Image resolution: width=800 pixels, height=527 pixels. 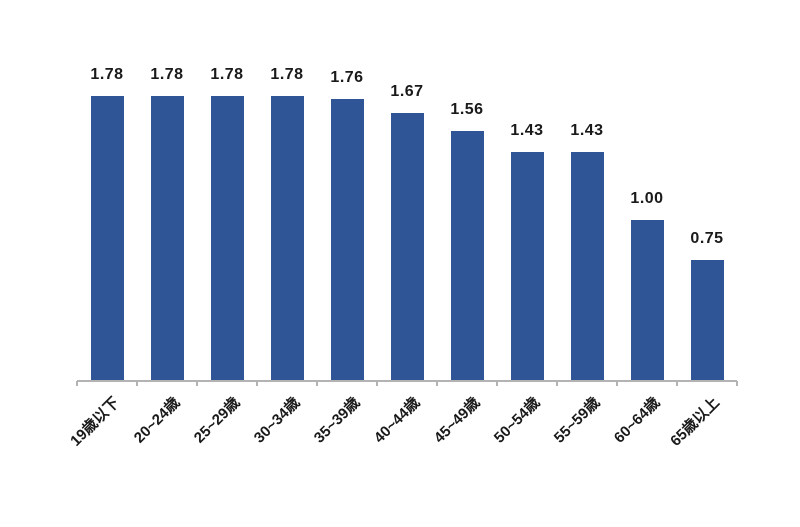 I want to click on bar-value-label: 1.56, so click(x=467, y=110).